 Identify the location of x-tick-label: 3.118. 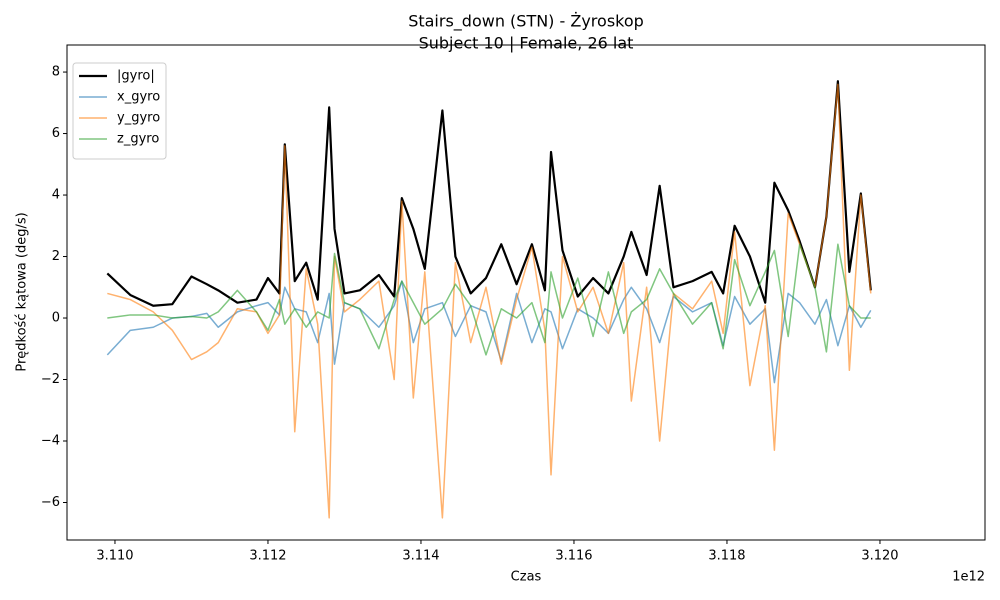
(726, 556).